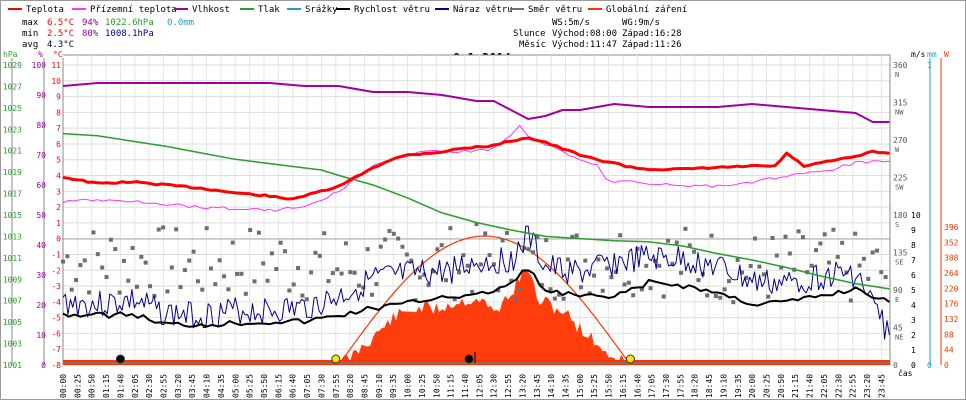 Image resolution: width=966 pixels, height=400 pixels. I want to click on sun-rise: Východ:08:00, so click(584, 34).